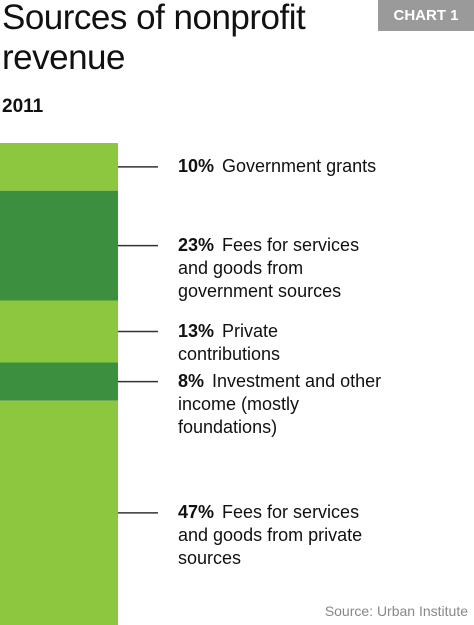  Describe the element at coordinates (191, 380) in the screenshot. I see `value-label: 8%` at that location.